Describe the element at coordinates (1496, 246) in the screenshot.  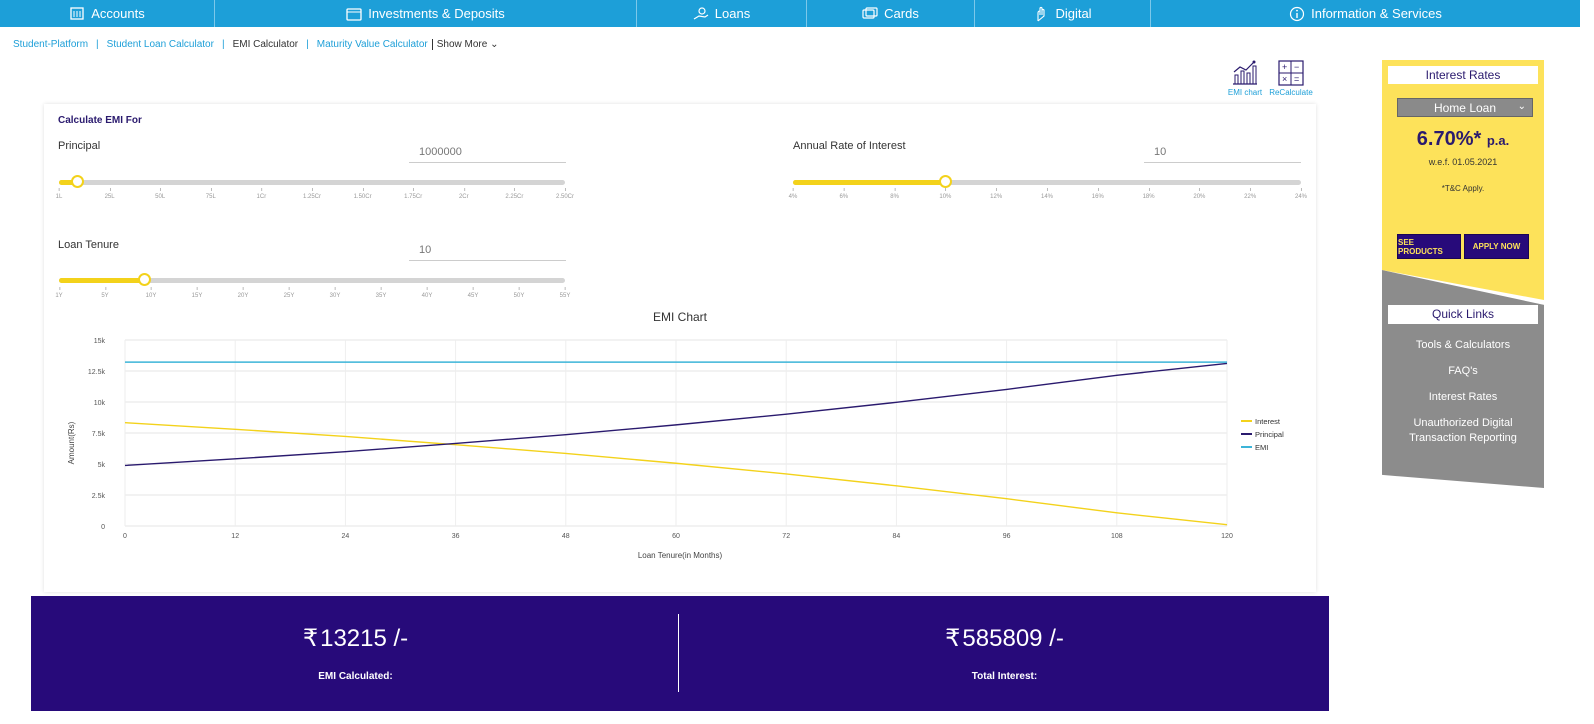
I see `apply-now-button: APPLY NOW` at that location.